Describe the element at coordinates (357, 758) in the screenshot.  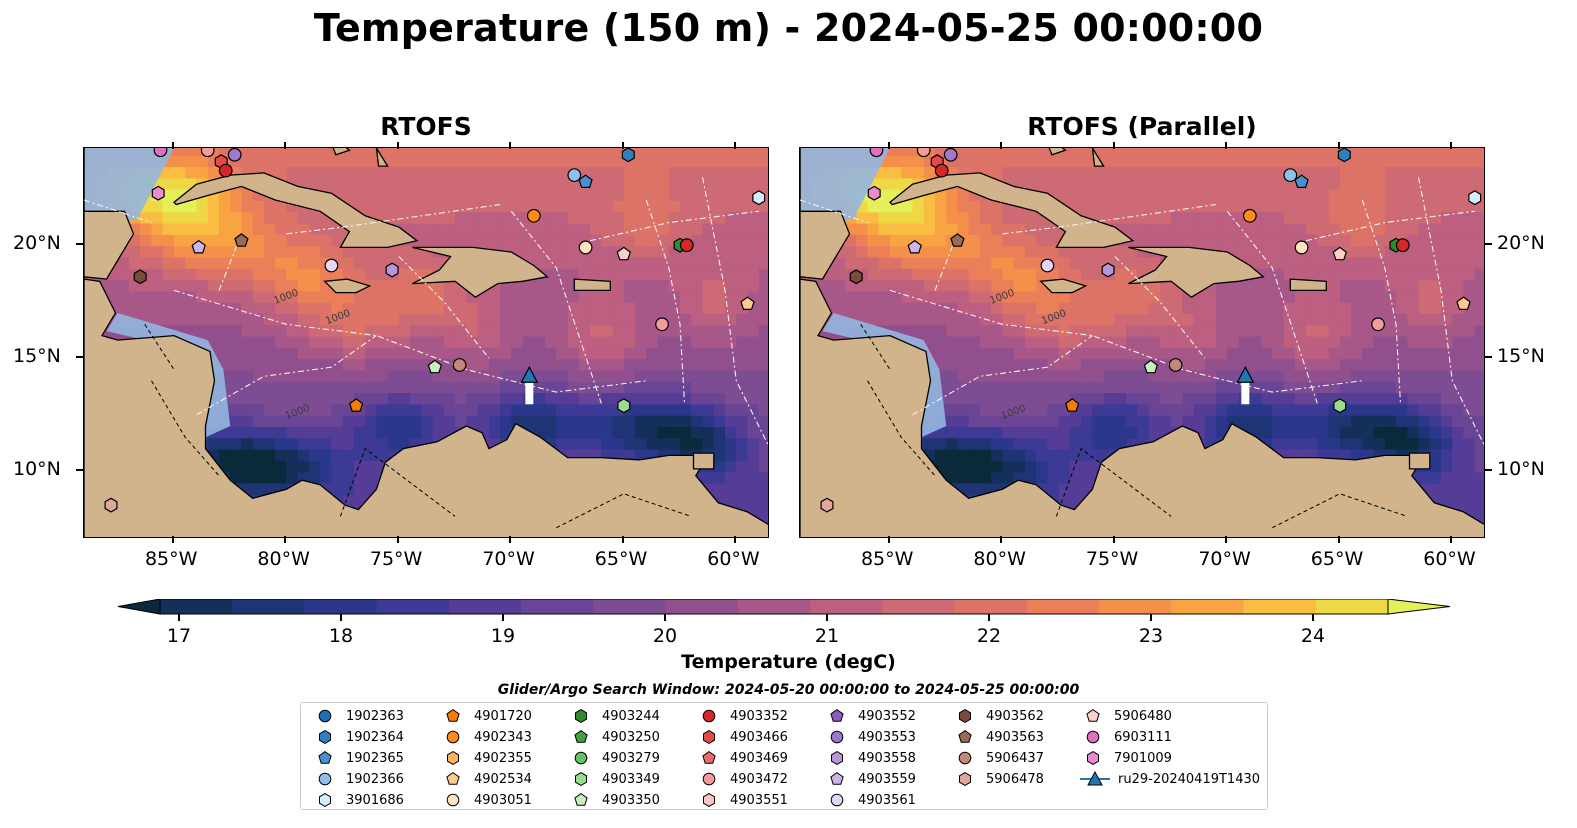
I see `legend-item: 1902365` at that location.